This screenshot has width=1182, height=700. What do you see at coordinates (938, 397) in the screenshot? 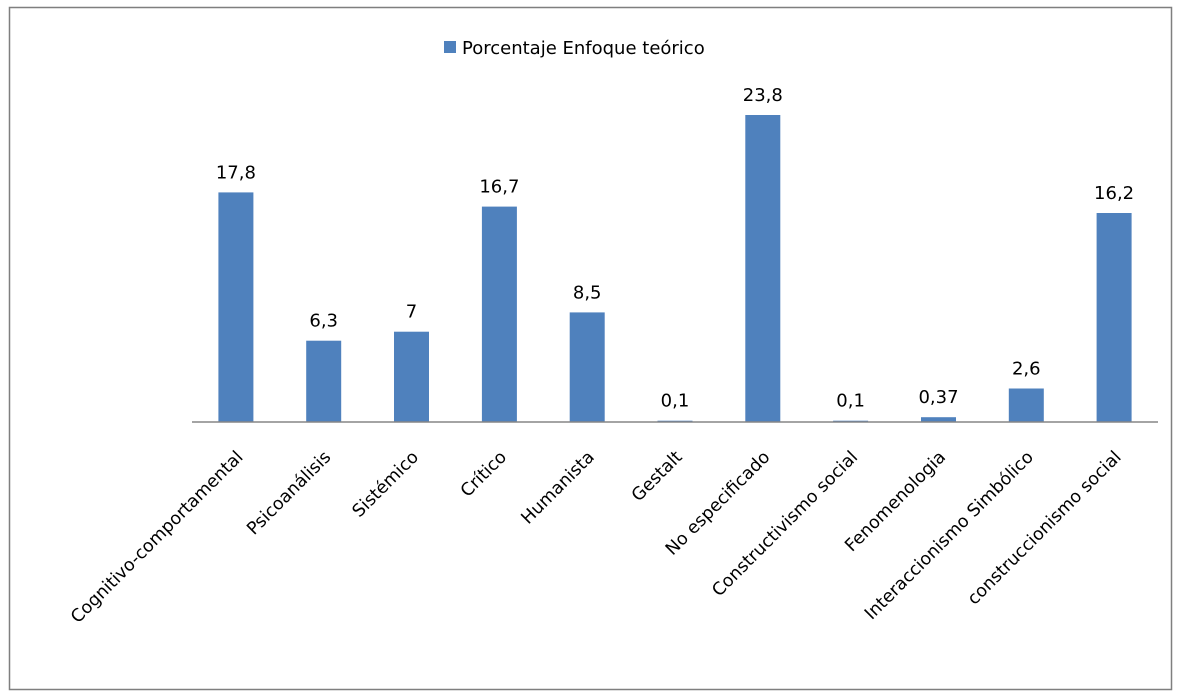
I see `data-label: 0,37` at bounding box center [938, 397].